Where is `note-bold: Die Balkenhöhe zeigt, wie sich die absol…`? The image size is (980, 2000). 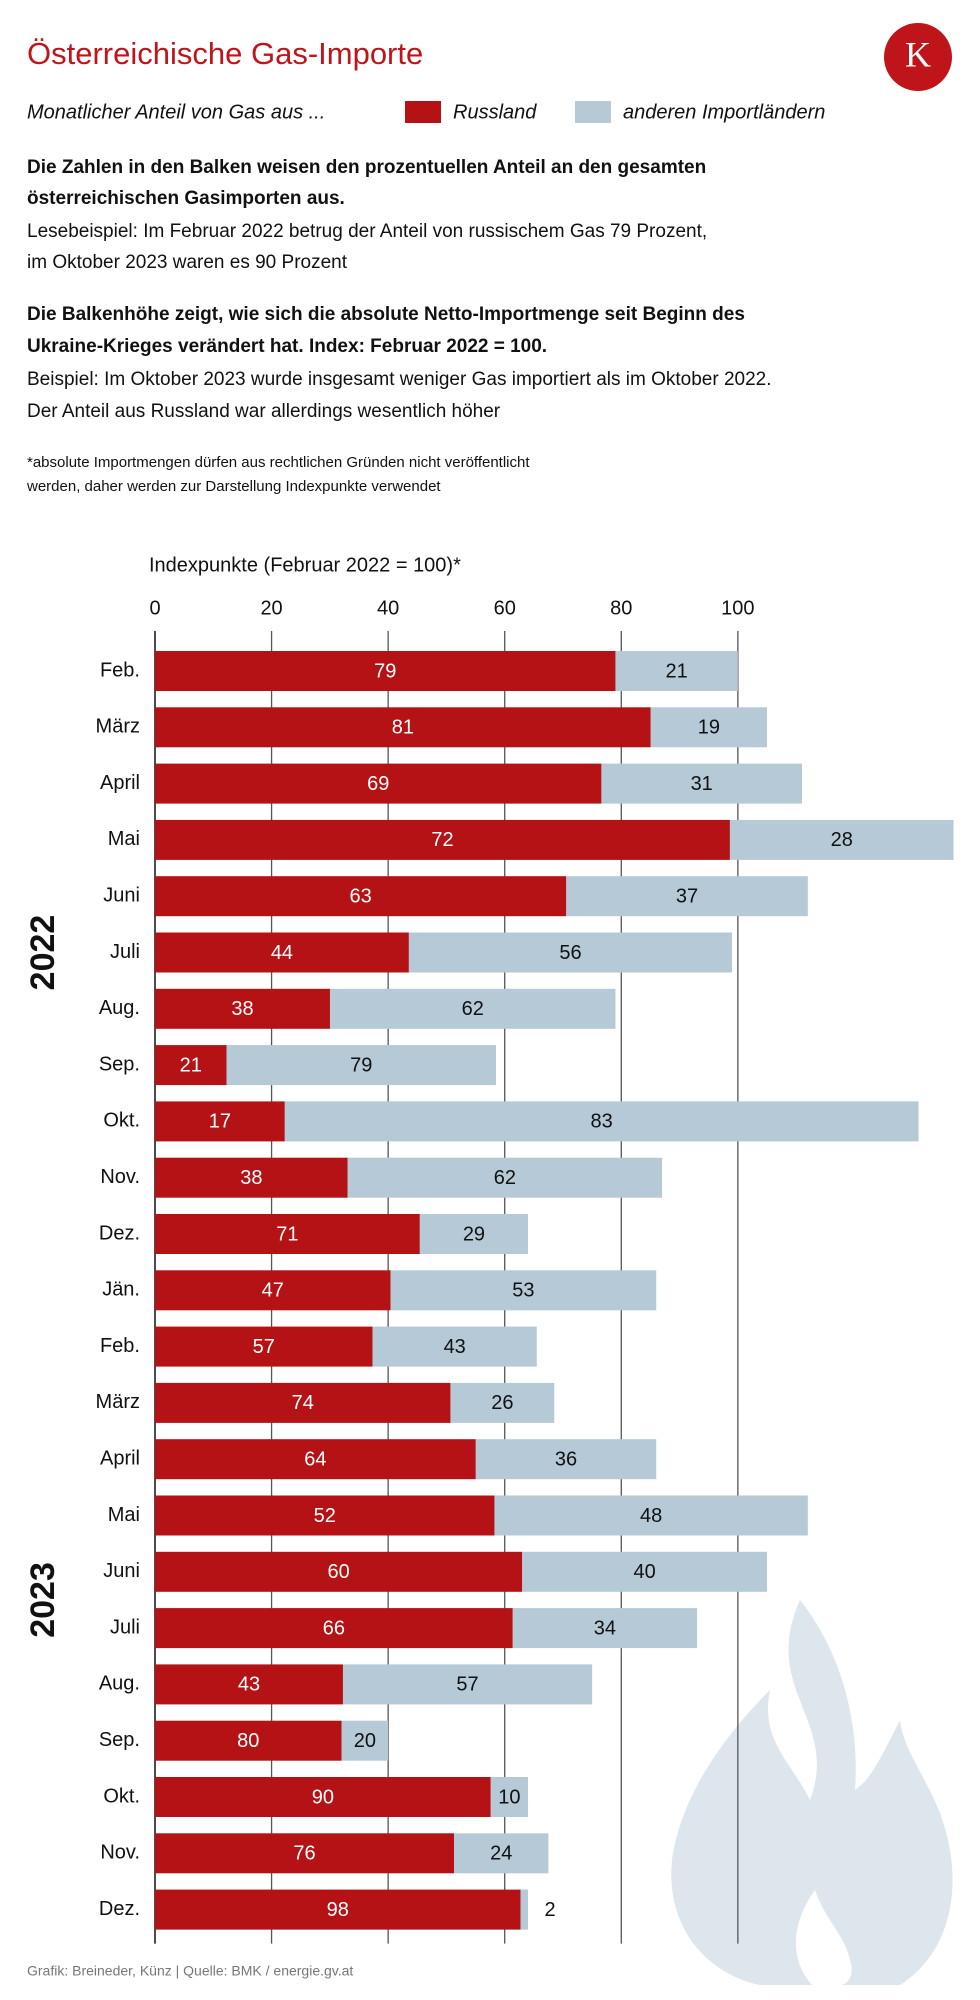
note-bold: Die Balkenhöhe zeigt, wie sich die absol… is located at coordinates (386, 314).